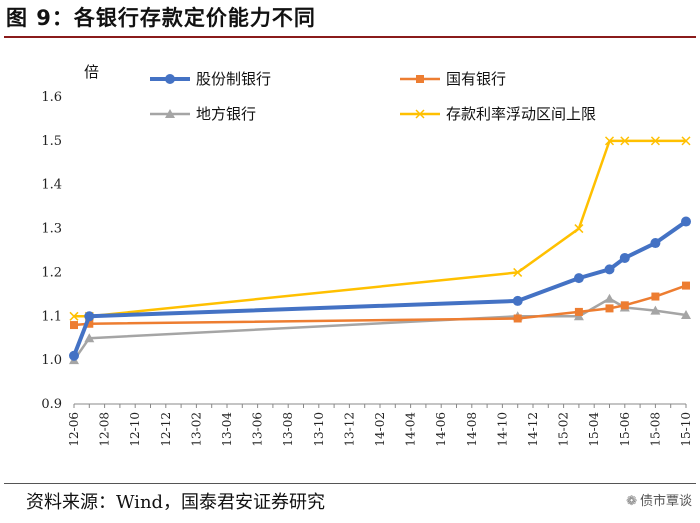  I want to click on watermark-text: 债市覃谈, so click(665, 501).